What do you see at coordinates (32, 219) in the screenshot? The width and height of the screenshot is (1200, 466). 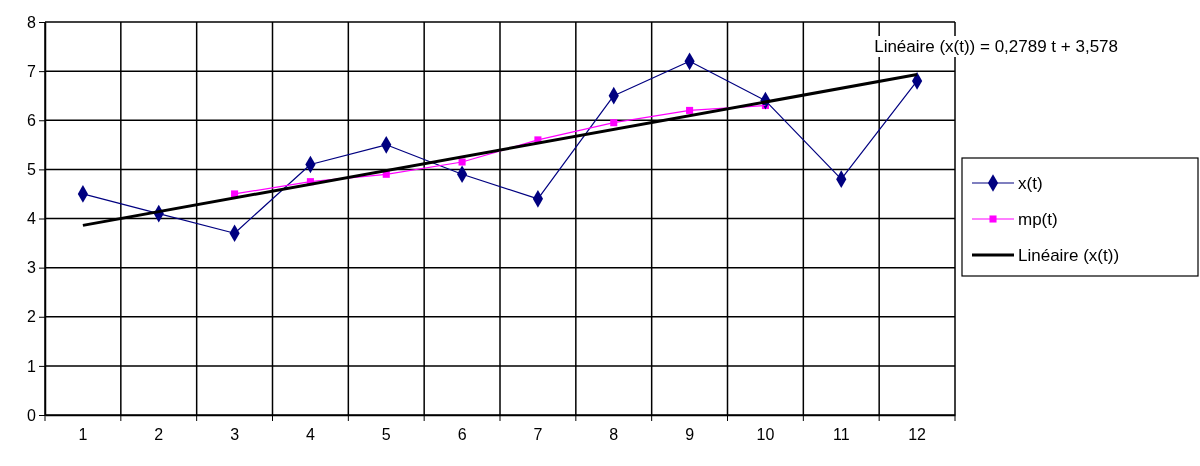 I see `y-tick-label: 4` at bounding box center [32, 219].